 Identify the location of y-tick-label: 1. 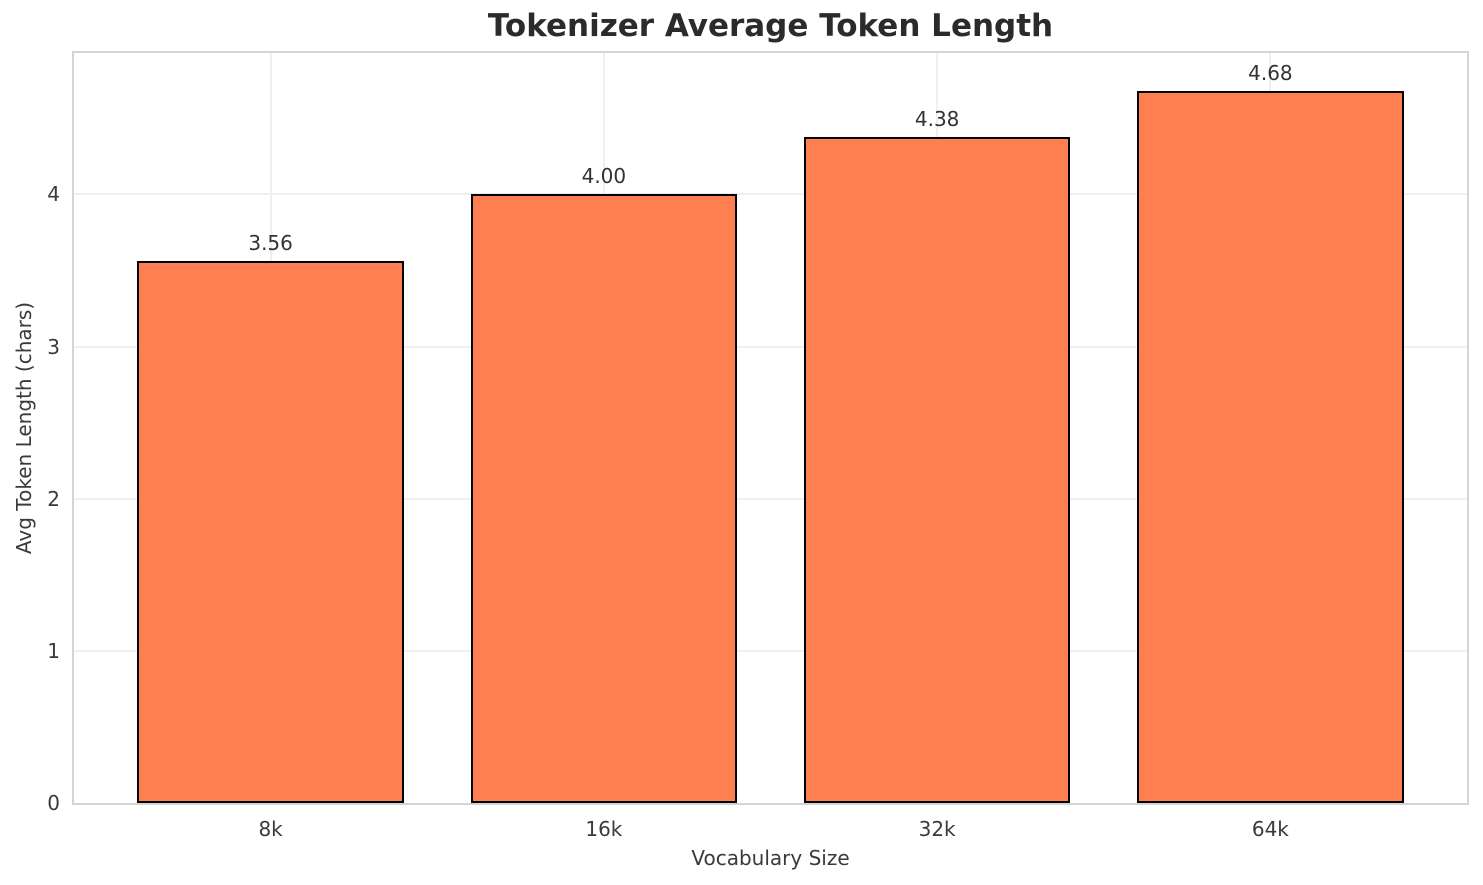
(53, 650).